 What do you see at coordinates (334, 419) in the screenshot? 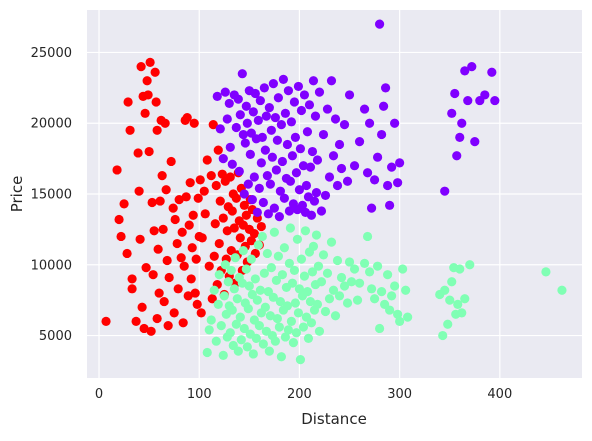
I see `x-axis-label: Distance` at bounding box center [334, 419].